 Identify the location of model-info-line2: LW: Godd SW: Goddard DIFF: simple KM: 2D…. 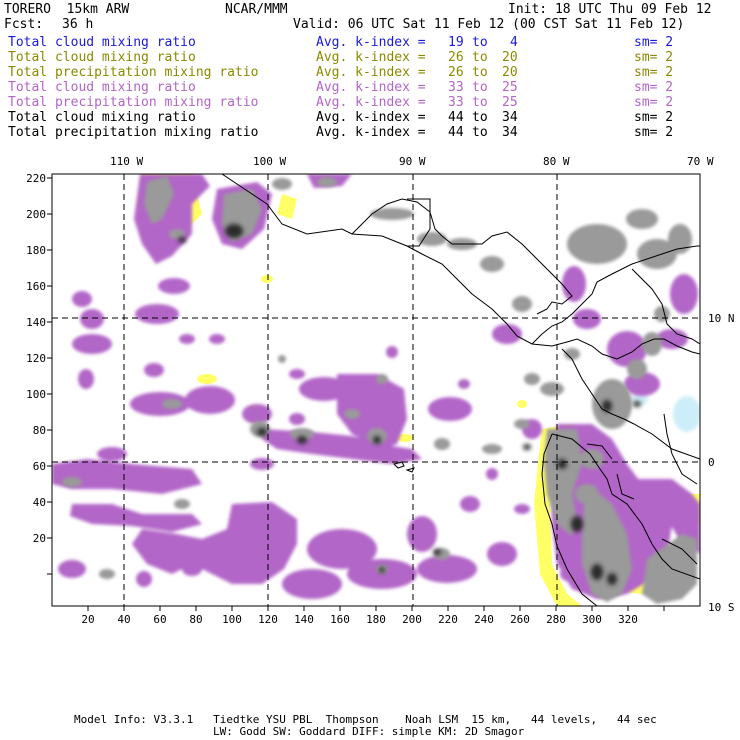
(369, 731).